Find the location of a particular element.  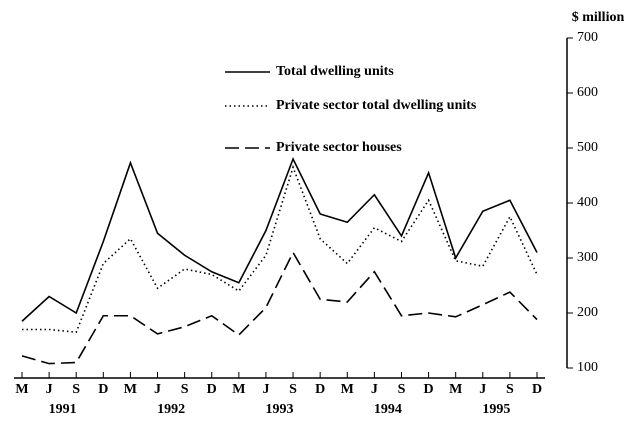

legend-label: Private sector houses is located at coordinates (339, 147).